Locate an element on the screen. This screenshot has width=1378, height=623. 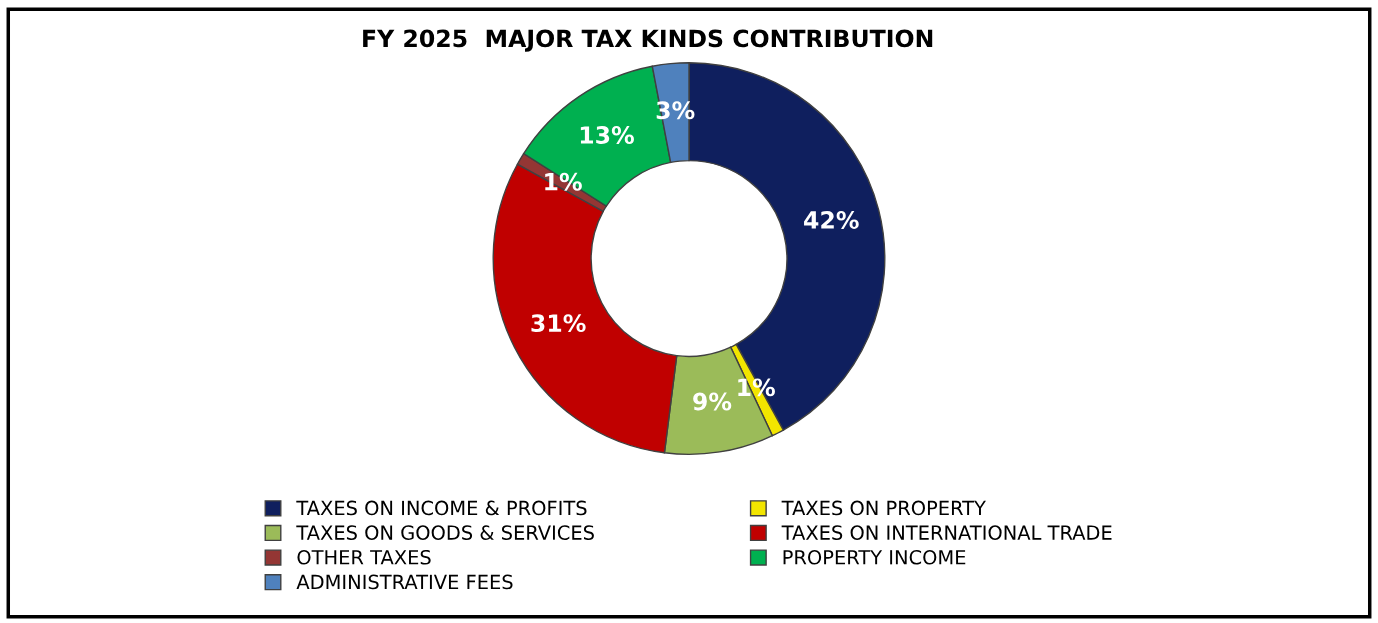
legend-label: TAXES ON GOODS & SERVICES is located at coordinates (445, 532).